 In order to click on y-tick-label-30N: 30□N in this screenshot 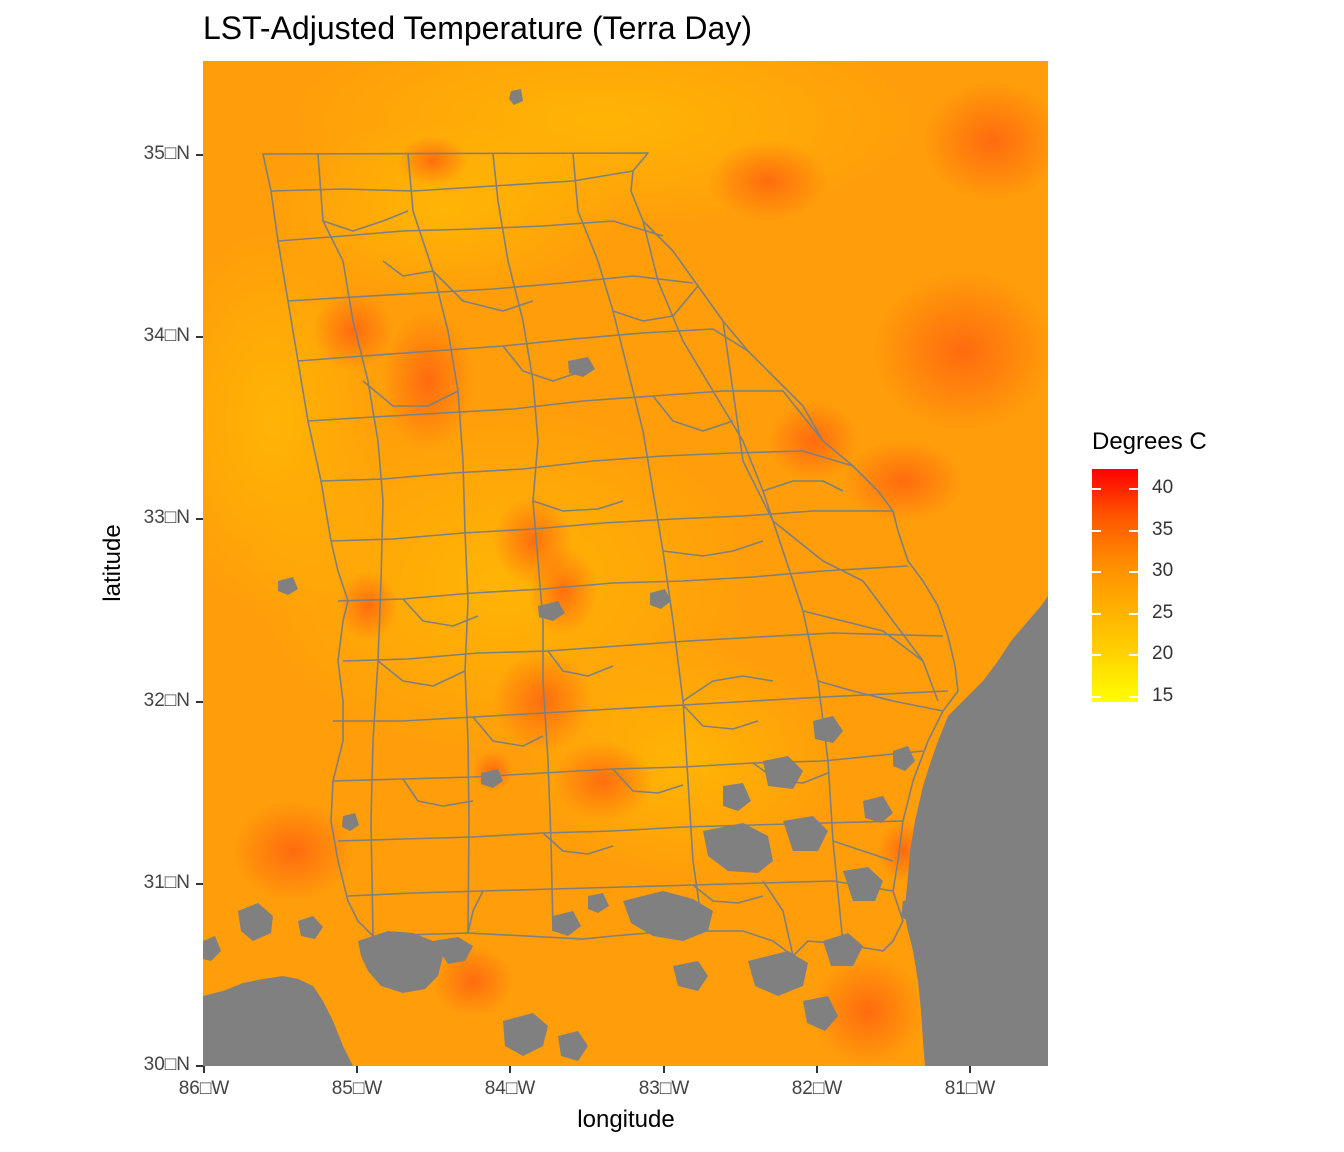, I will do `click(166, 1064)`.